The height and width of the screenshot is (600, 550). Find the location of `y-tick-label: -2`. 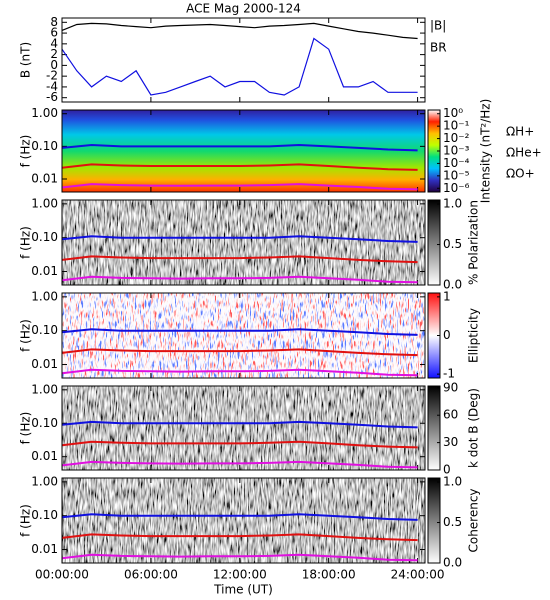

y-tick-label: -2 is located at coordinates (52, 76).